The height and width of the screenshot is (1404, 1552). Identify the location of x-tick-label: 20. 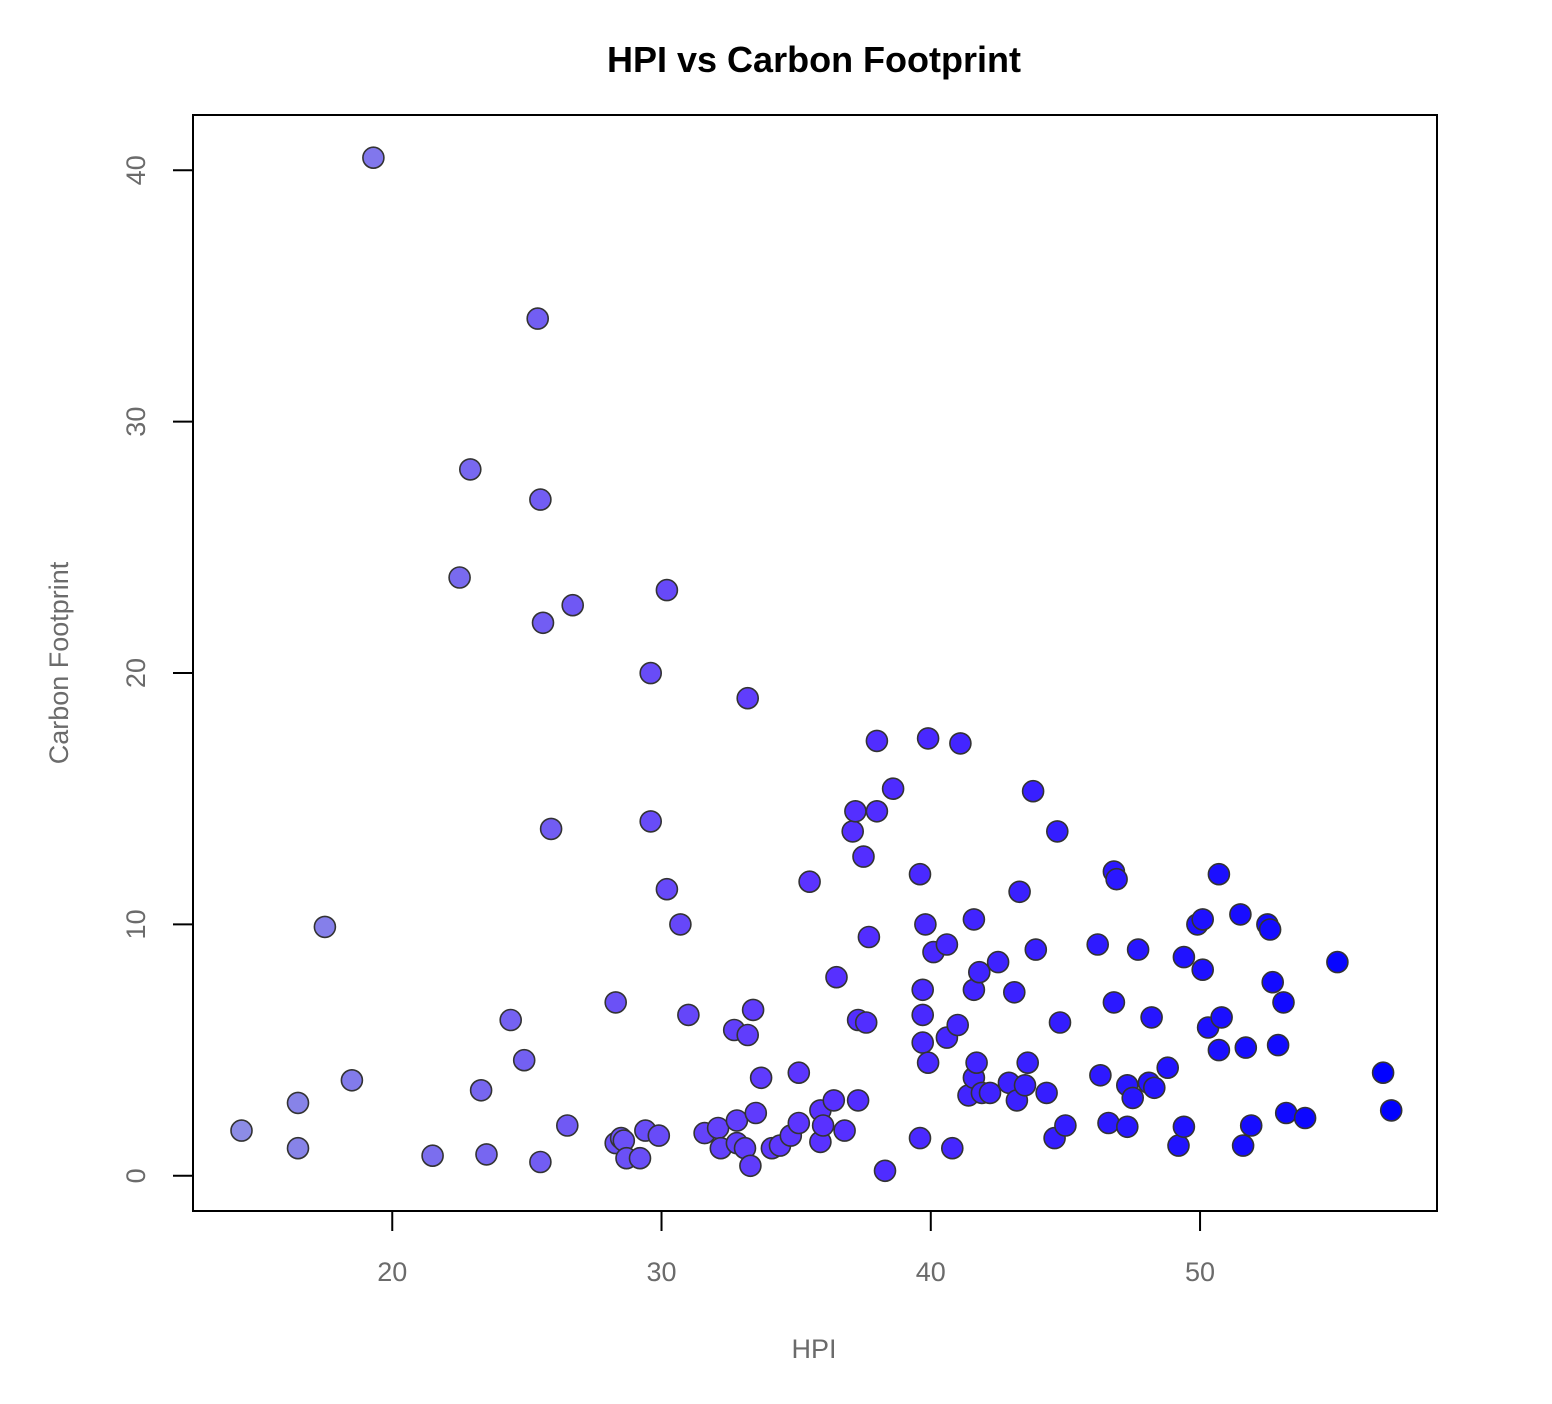
(392, 1272).